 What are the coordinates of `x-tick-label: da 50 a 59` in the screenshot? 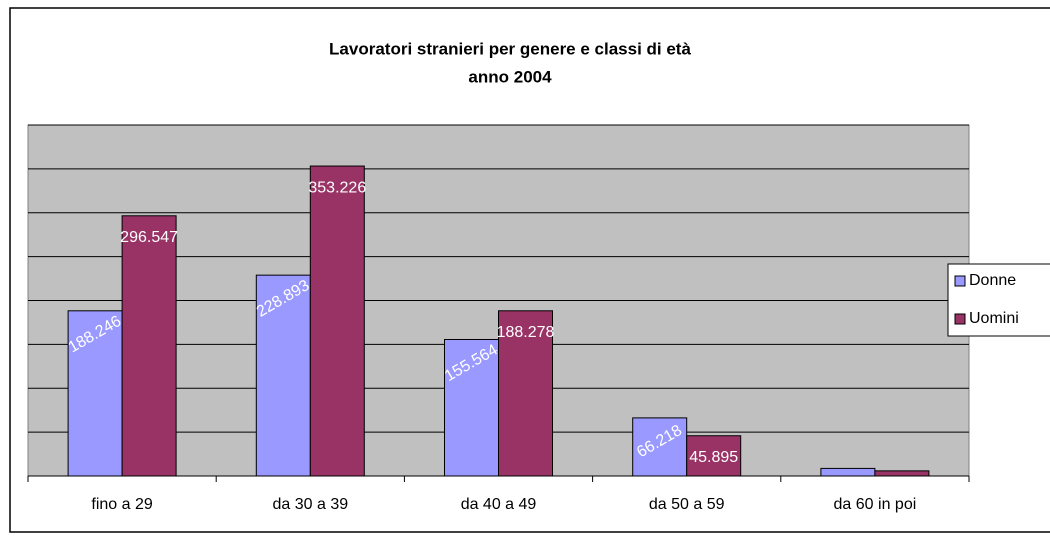 It's located at (687, 504).